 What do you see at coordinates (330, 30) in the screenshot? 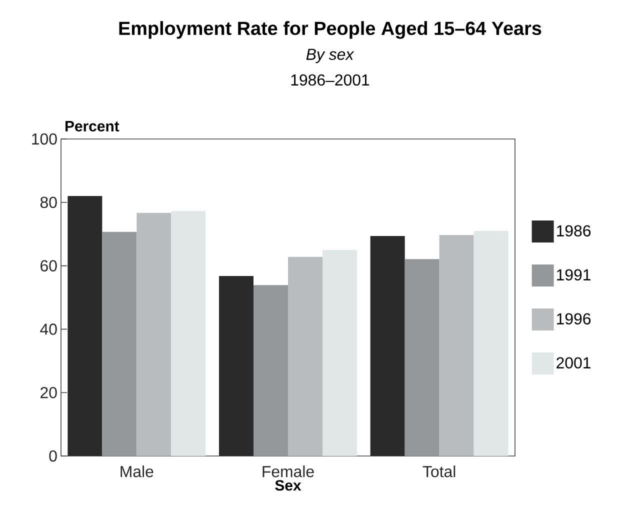
I see `chart-title: Employment Rate for People Aged 15–64 Years` at bounding box center [330, 30].